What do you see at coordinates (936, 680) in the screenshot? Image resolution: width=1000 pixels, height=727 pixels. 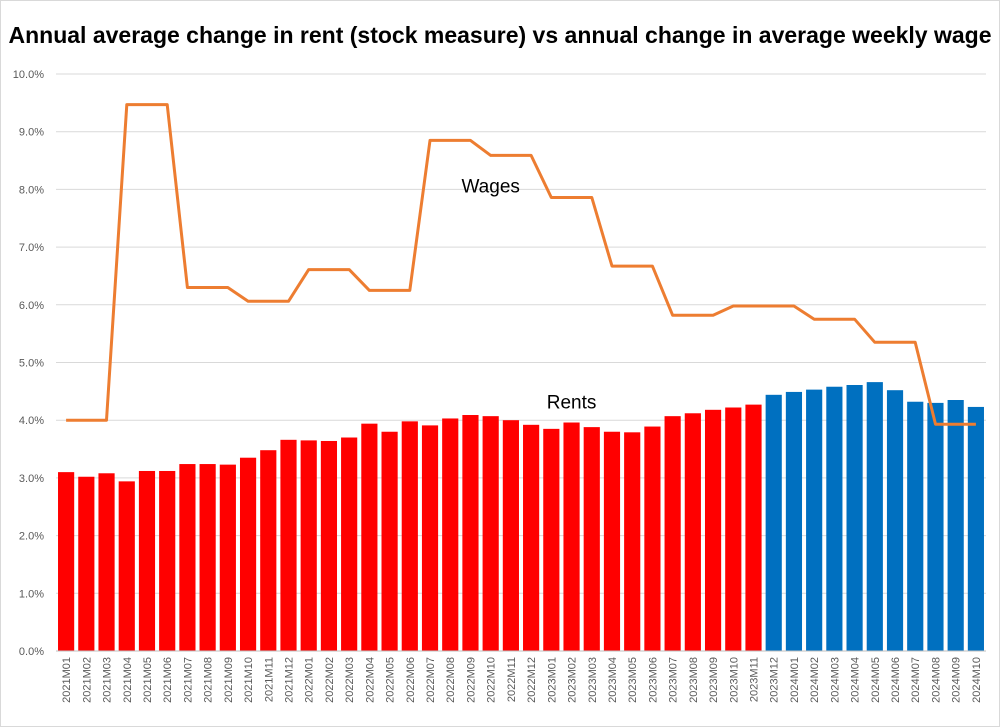 I see `x-tick-label: 2024M08` at bounding box center [936, 680].